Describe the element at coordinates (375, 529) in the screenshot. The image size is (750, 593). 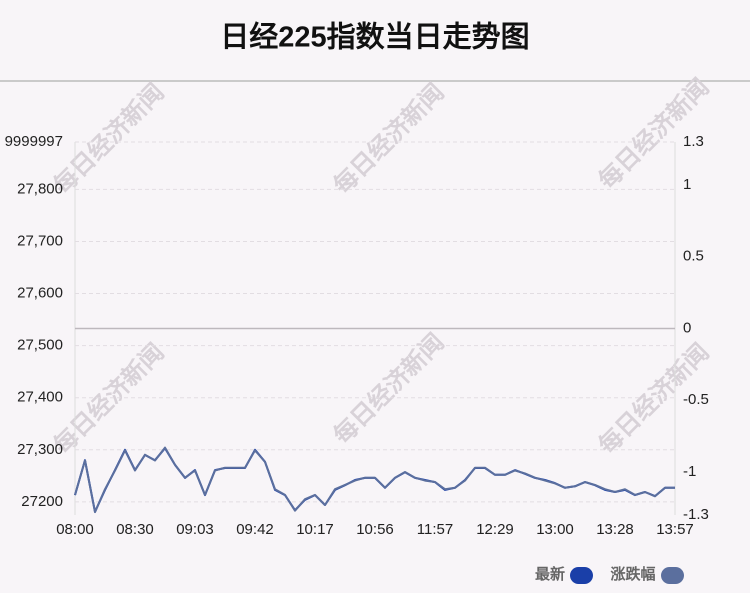
I see `x-tick-label: 10:56` at that location.